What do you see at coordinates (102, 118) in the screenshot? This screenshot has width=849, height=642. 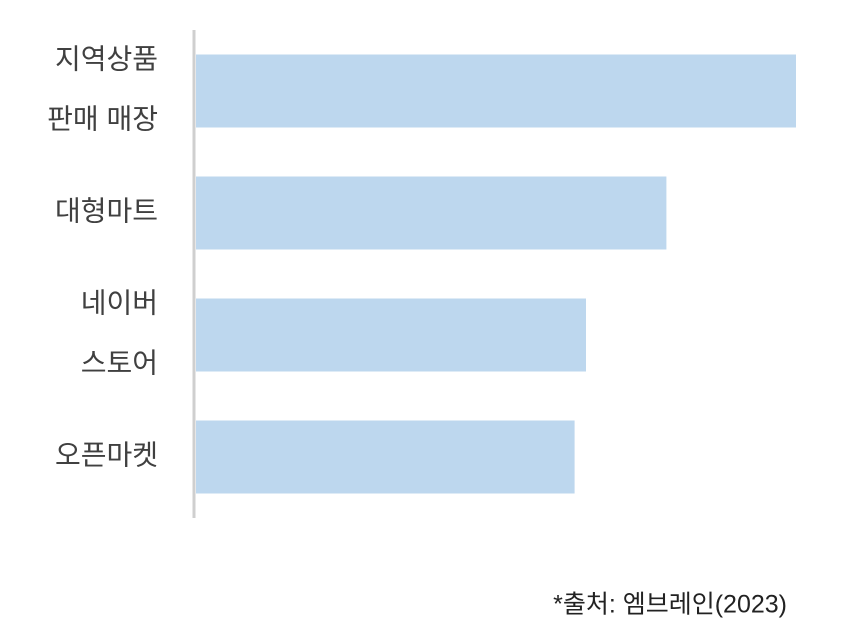 I see `y-tick-label: 판매 매장` at bounding box center [102, 118].